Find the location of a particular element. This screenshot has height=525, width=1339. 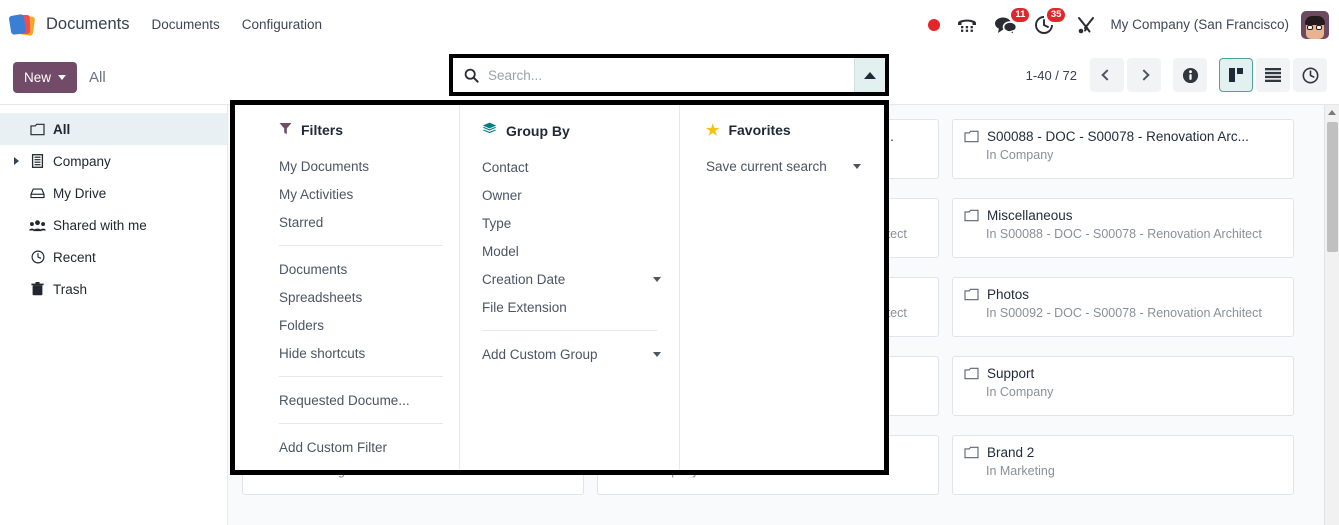

kanban-card-title: Brand 2 is located at coordinates (1011, 452).